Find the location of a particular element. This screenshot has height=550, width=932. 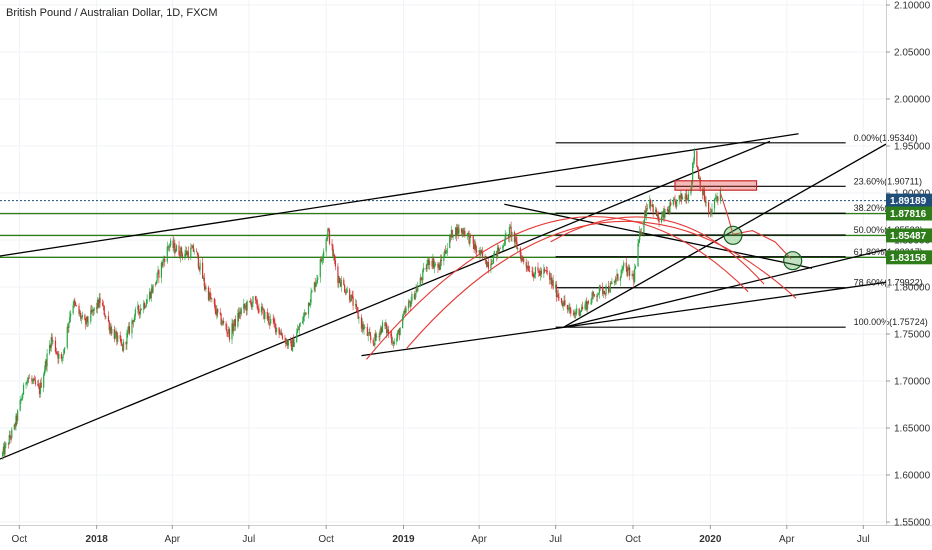

price-badge-label: 1.87816 is located at coordinates (908, 214).